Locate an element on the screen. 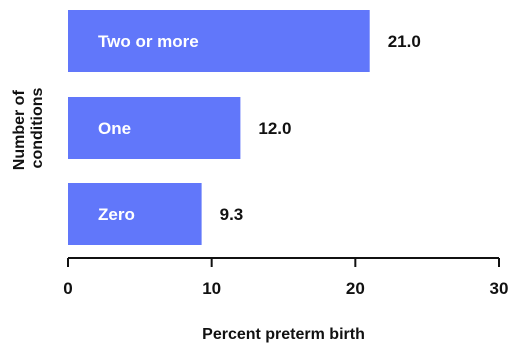 This screenshot has width=515, height=346. bar-value-label: 21.0 is located at coordinates (404, 41).